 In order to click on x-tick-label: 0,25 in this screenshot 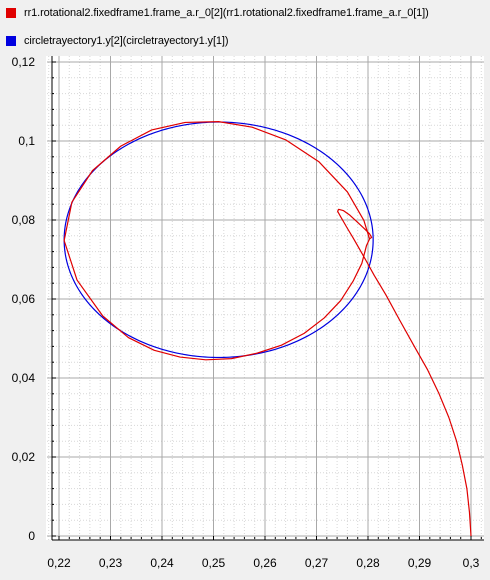, I will do `click(214, 563)`.